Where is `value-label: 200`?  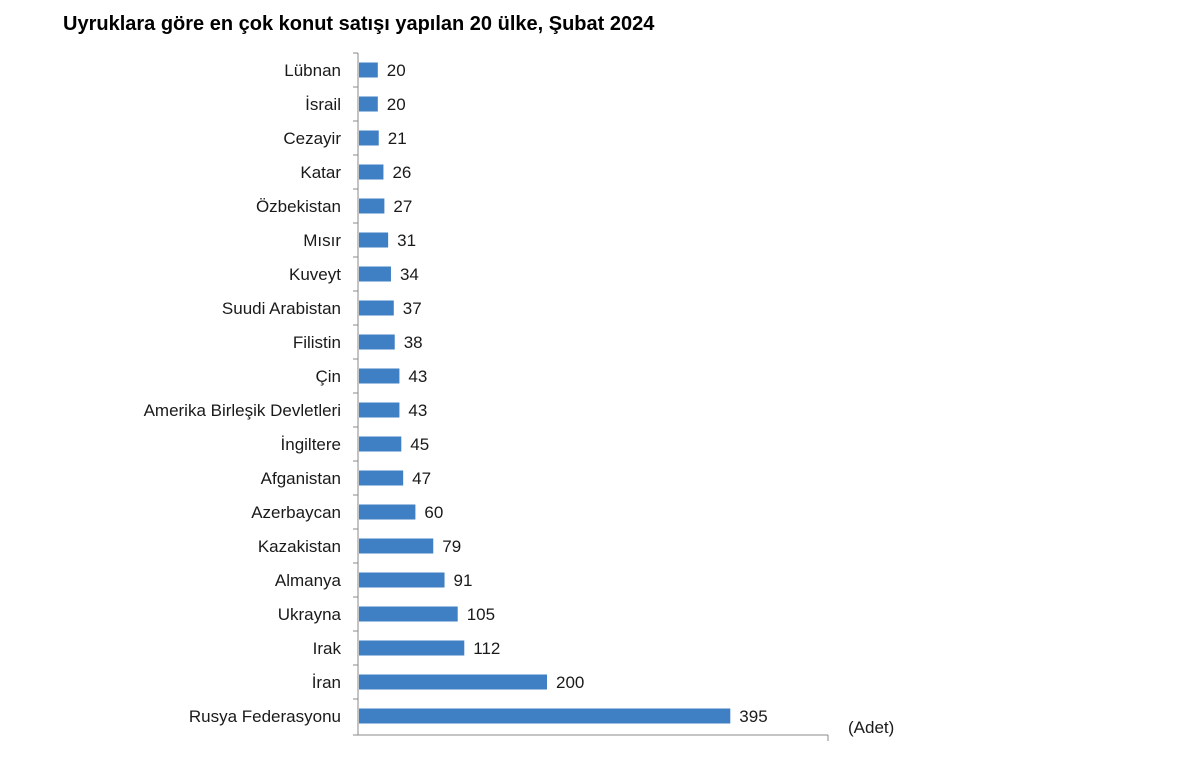
value-label: 200 is located at coordinates (570, 682).